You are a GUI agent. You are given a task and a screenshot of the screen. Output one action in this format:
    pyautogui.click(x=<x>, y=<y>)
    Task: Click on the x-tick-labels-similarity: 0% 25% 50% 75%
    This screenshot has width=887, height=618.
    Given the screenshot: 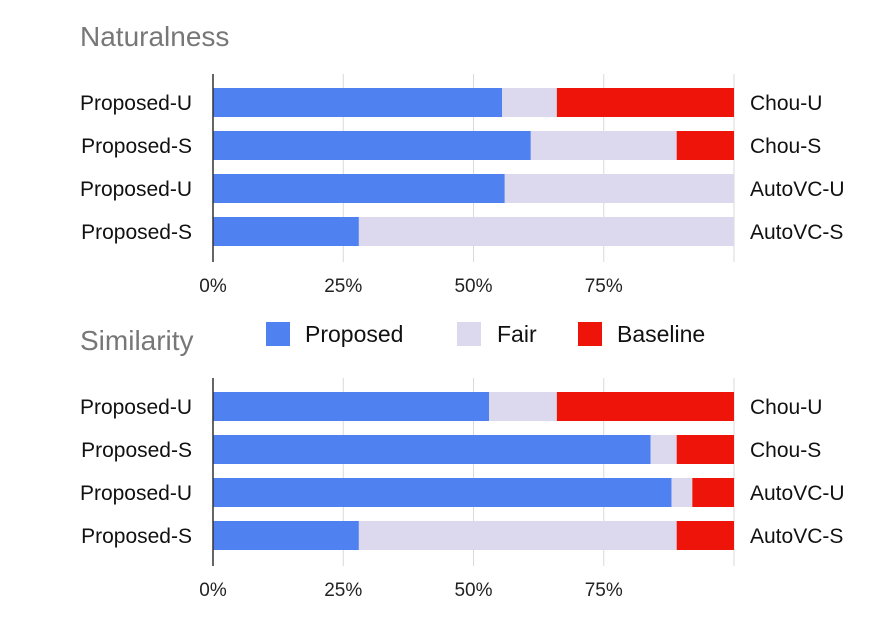 What is the action you would take?
    pyautogui.click(x=411, y=590)
    